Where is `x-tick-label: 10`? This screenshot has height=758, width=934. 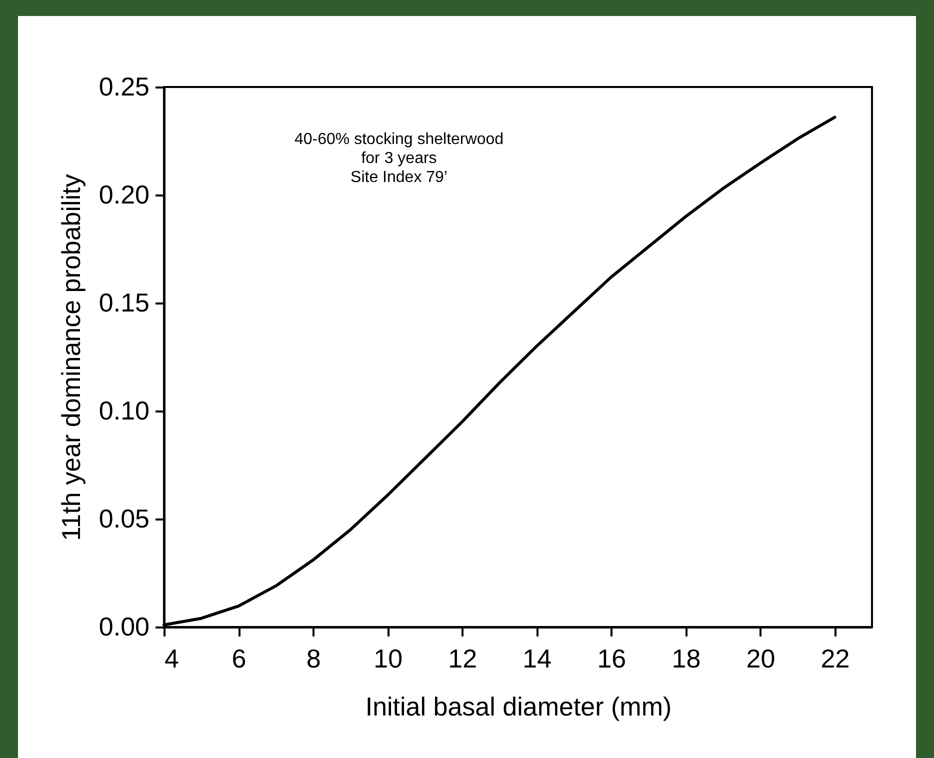
x-tick-label: 10 is located at coordinates (388, 659).